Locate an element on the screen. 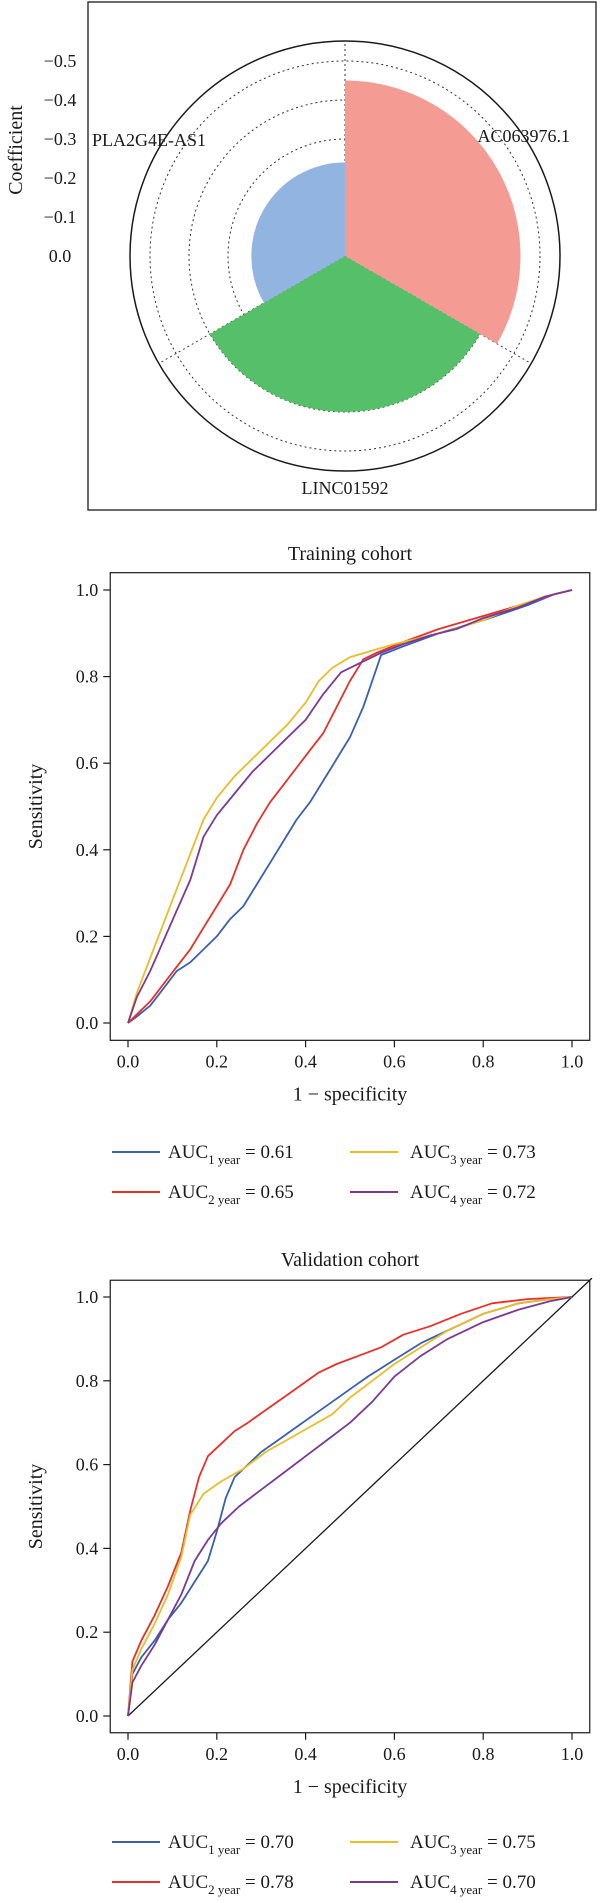 Image resolution: width=600 pixels, height=1901 pixels. radial-tick-label: −0.5 is located at coordinates (60, 61).